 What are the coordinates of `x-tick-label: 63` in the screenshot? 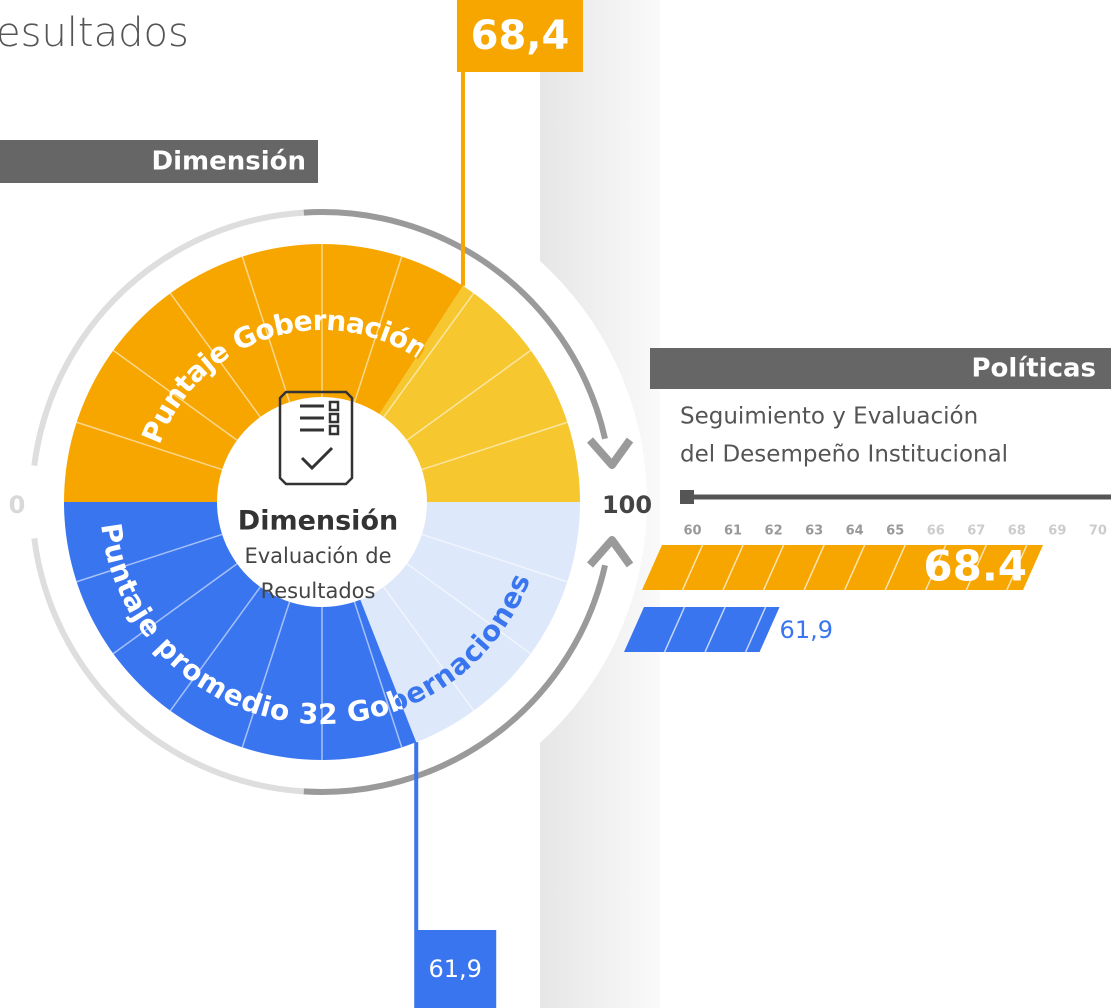 It's located at (814, 531).